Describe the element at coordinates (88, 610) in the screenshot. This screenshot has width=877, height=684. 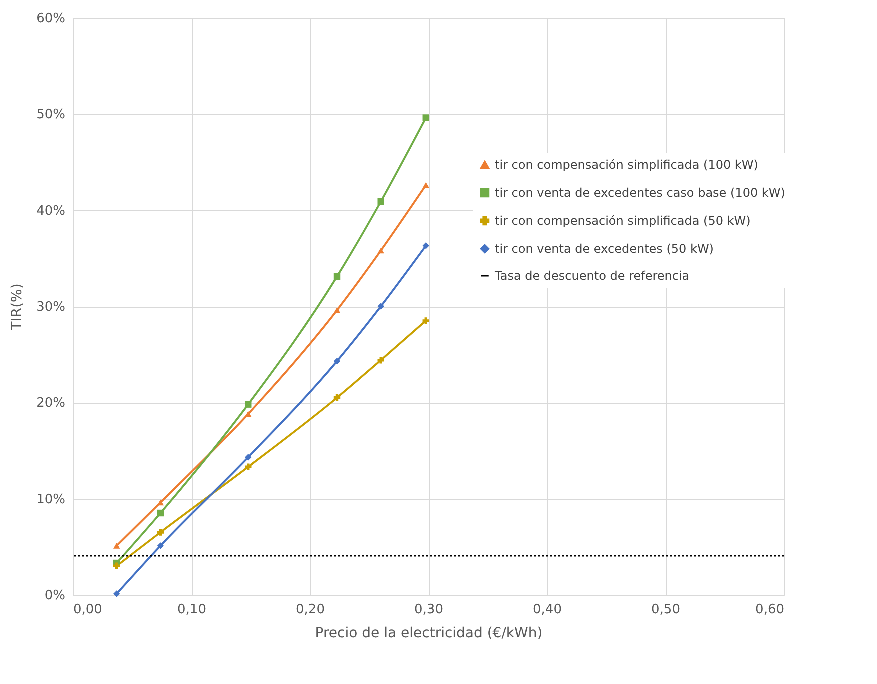
I see `x-tick-label: 0,00` at that location.